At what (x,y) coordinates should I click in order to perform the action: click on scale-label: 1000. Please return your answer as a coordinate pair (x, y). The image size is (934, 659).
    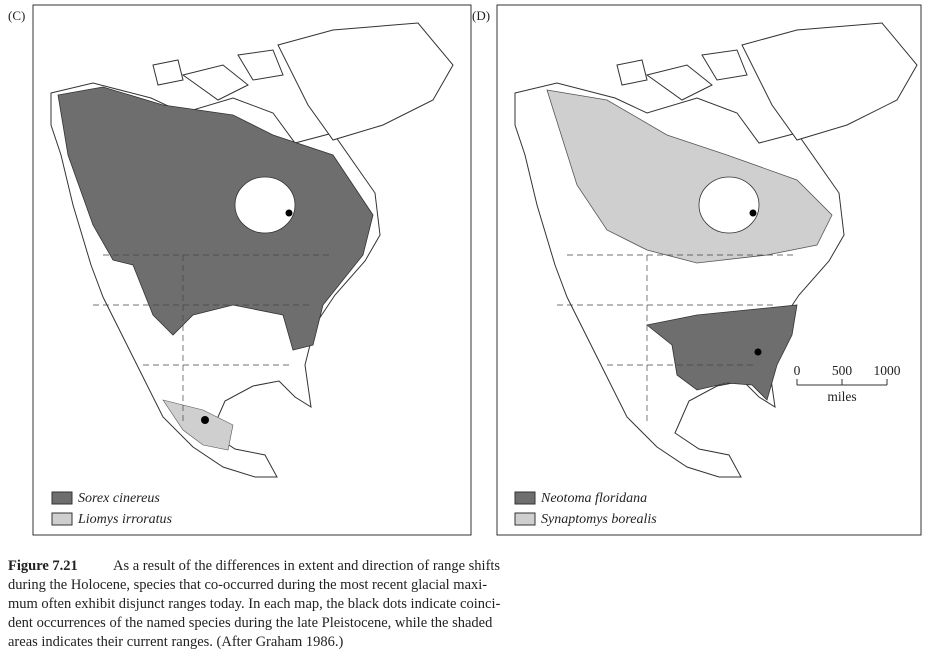
    Looking at the image, I should click on (887, 370).